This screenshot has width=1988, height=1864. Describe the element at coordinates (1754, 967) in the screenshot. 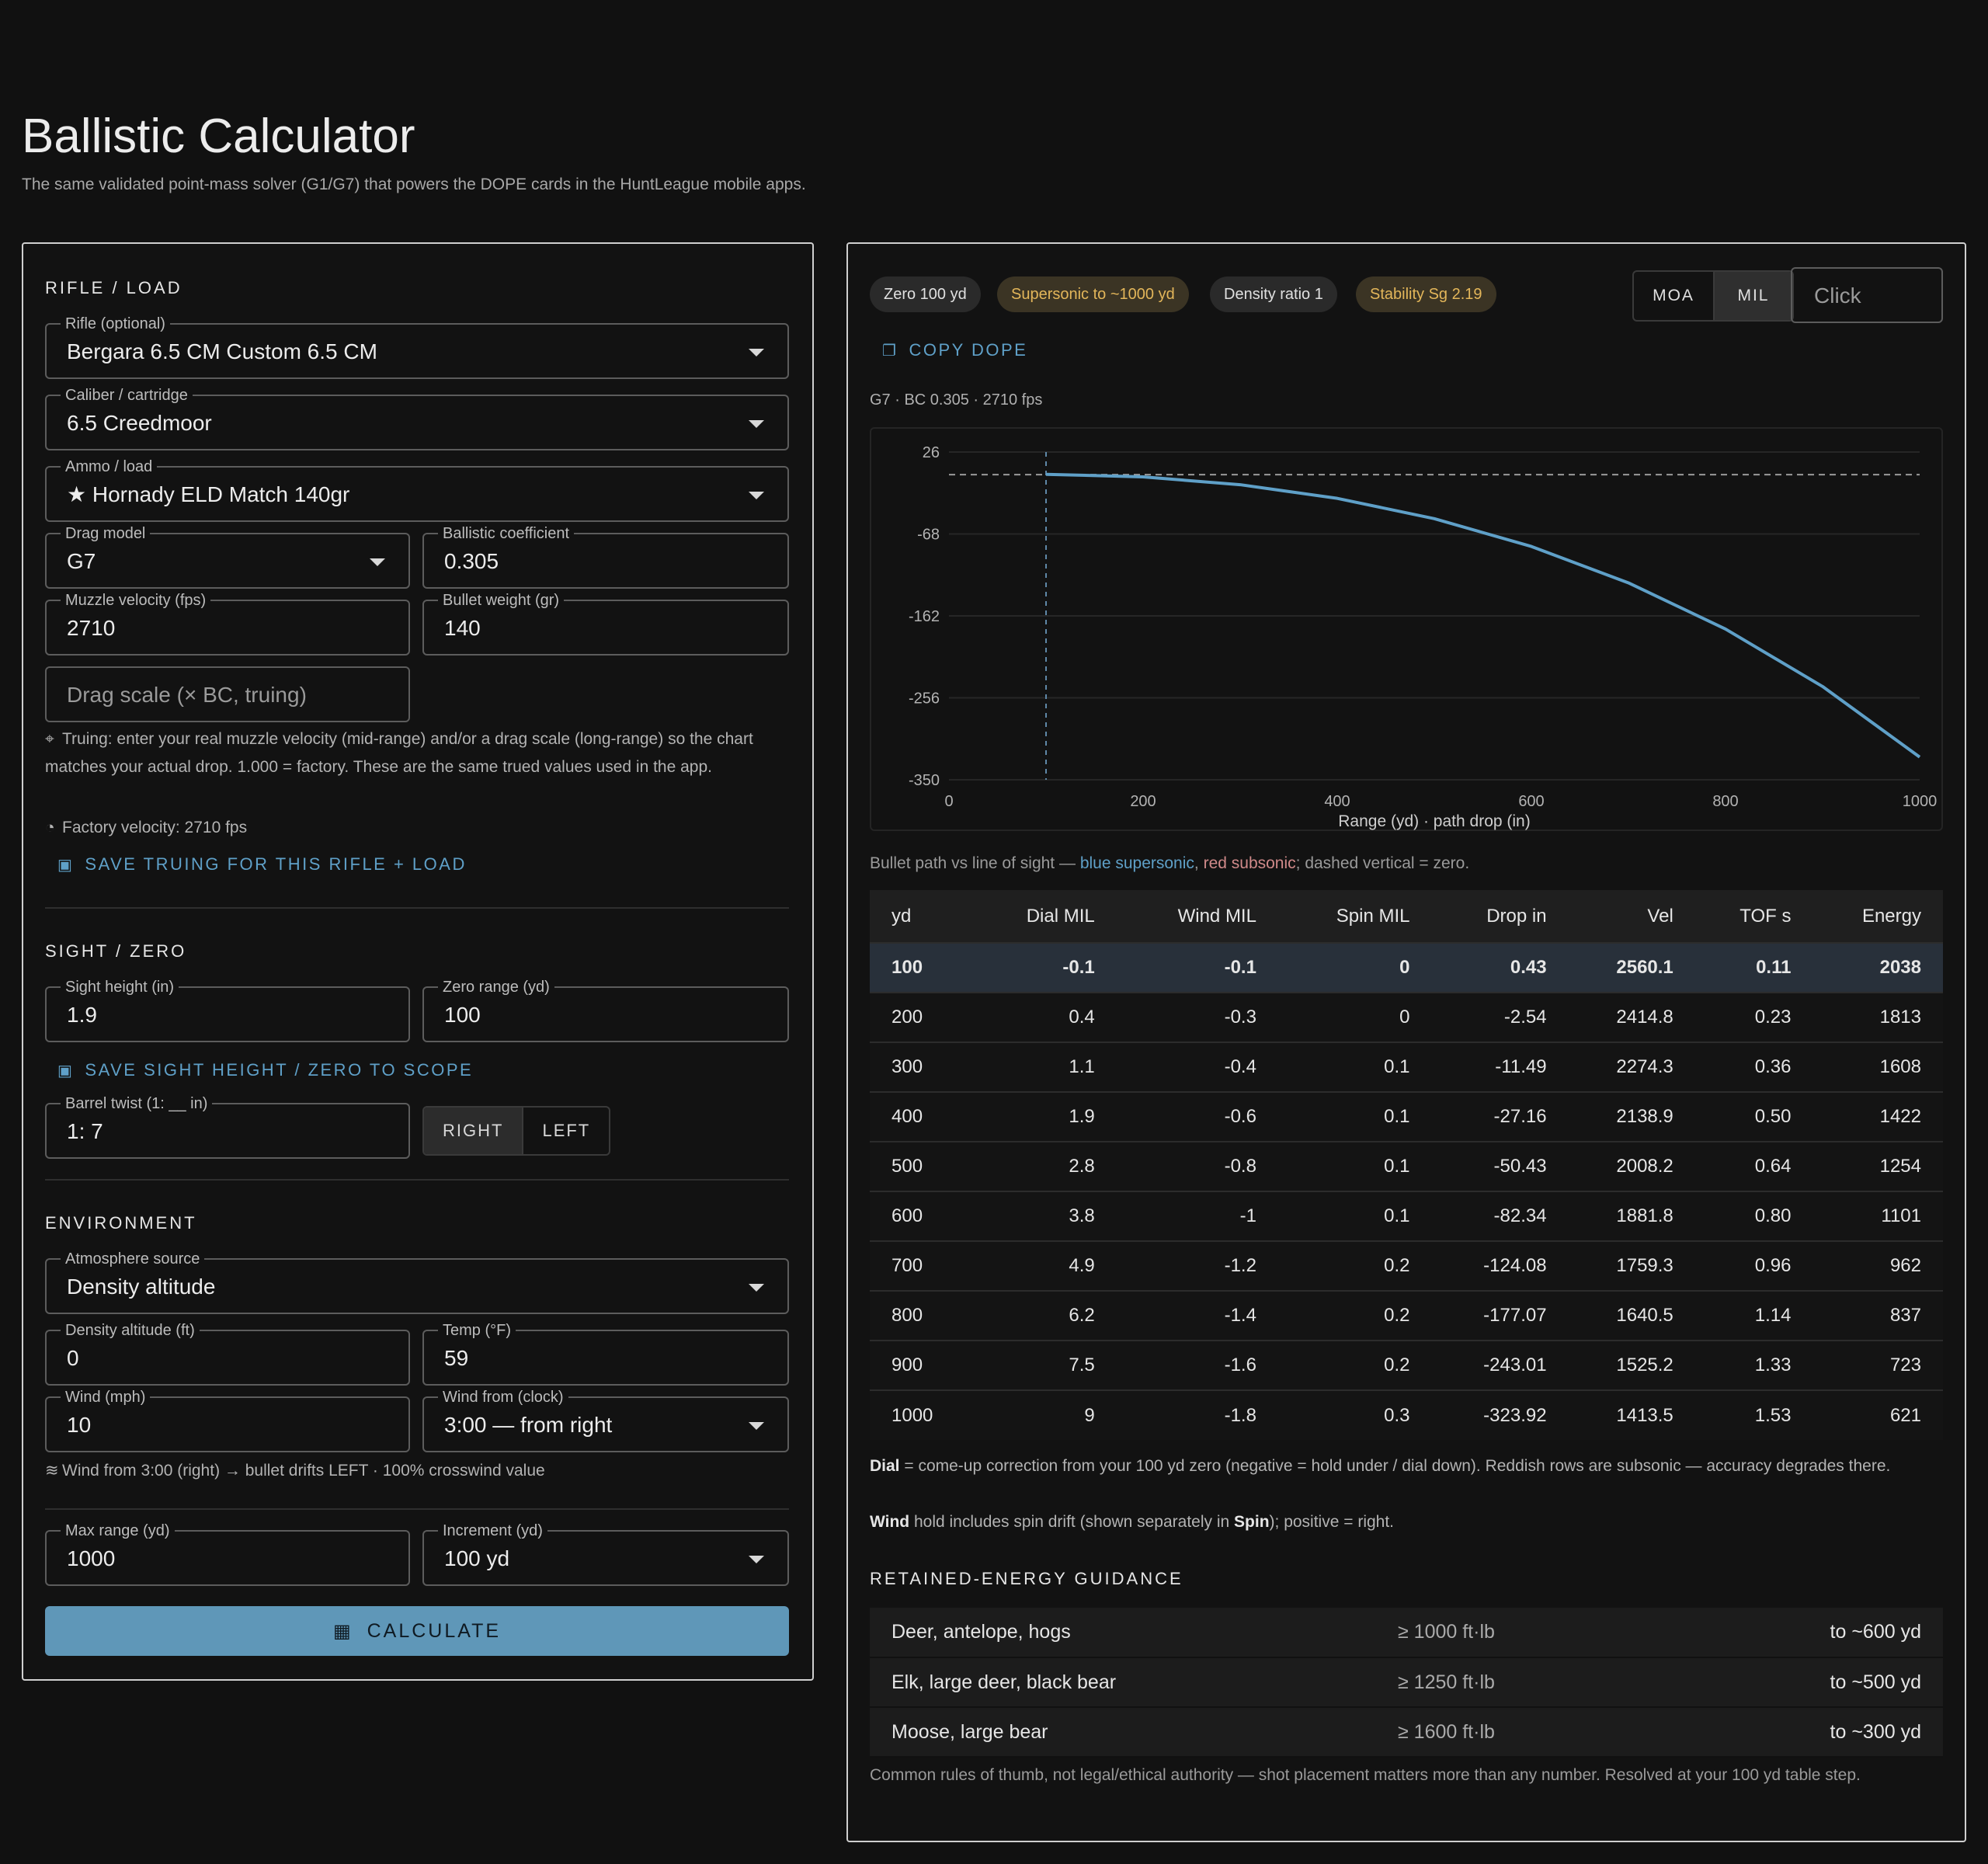

I see `table-cell: 0.11` at that location.